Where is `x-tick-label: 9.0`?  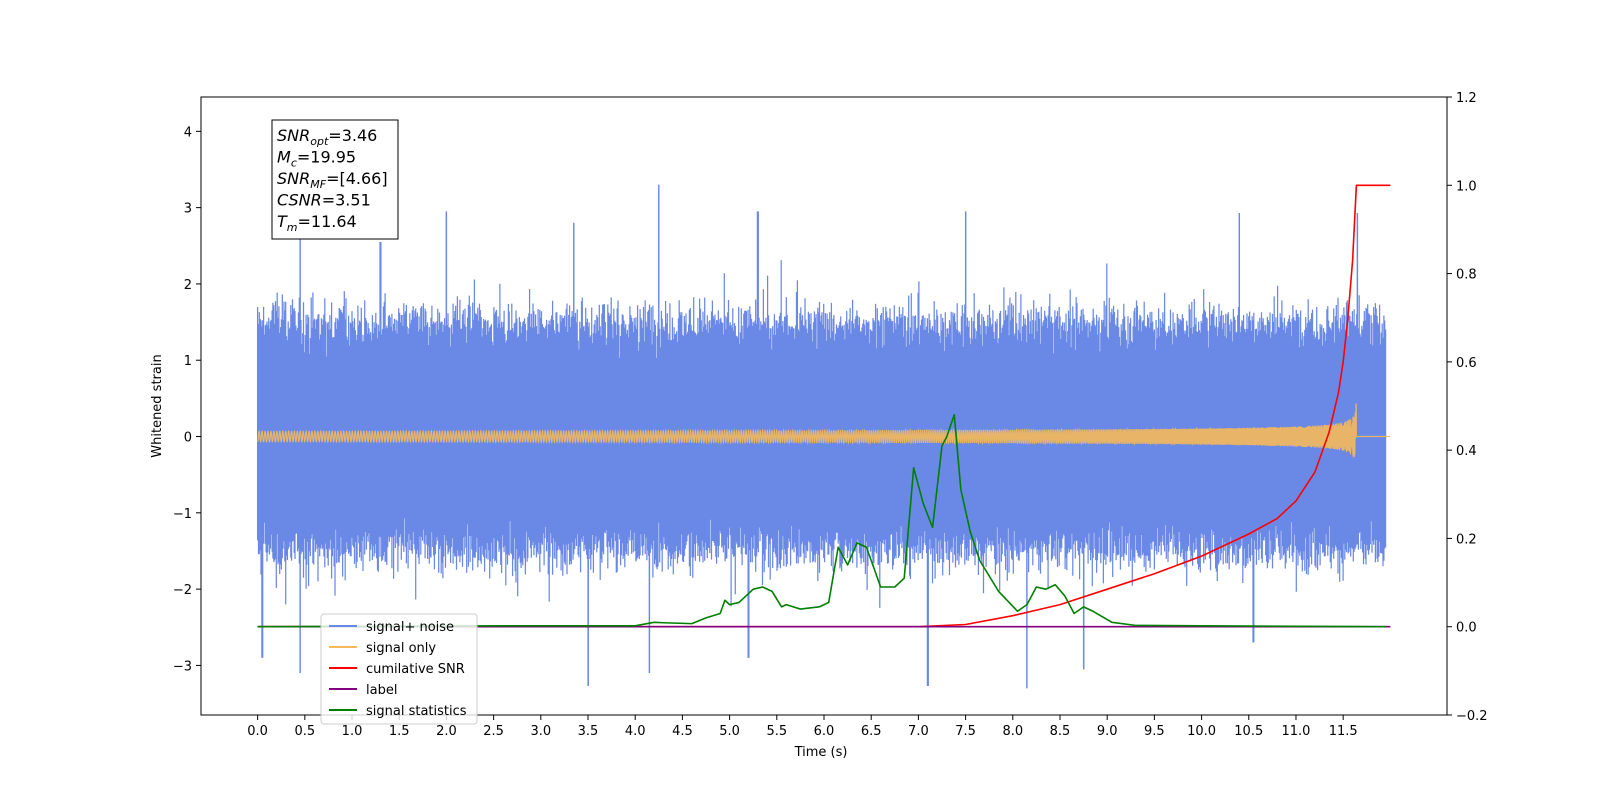 x-tick-label: 9.0 is located at coordinates (1107, 731).